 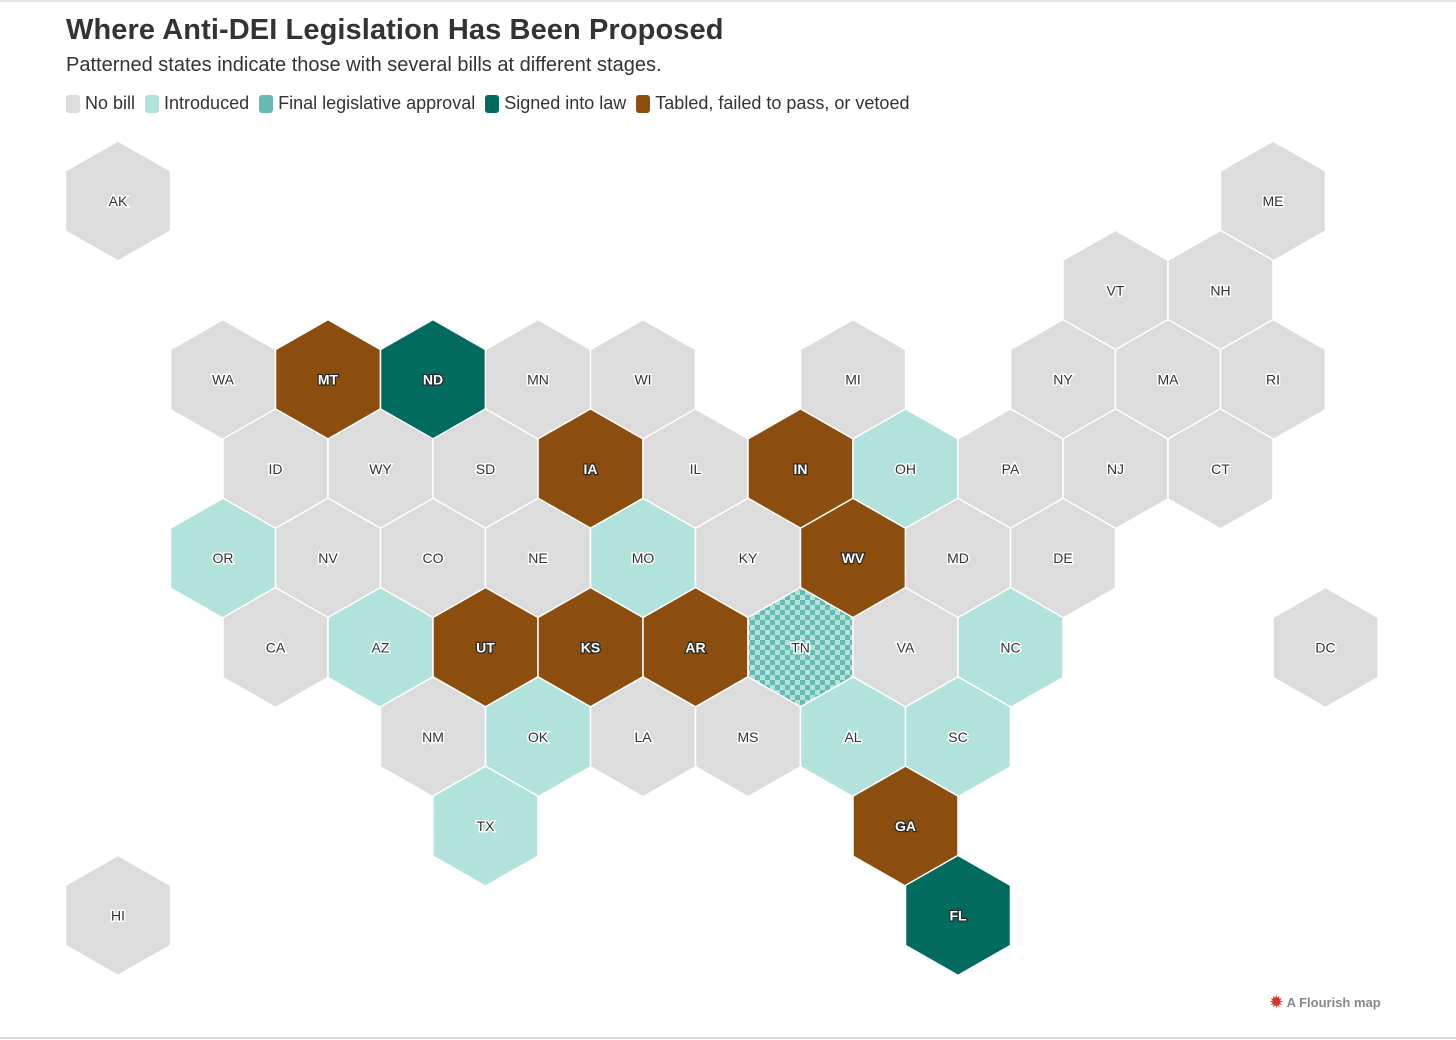 I want to click on state-label: HI, so click(x=118, y=915).